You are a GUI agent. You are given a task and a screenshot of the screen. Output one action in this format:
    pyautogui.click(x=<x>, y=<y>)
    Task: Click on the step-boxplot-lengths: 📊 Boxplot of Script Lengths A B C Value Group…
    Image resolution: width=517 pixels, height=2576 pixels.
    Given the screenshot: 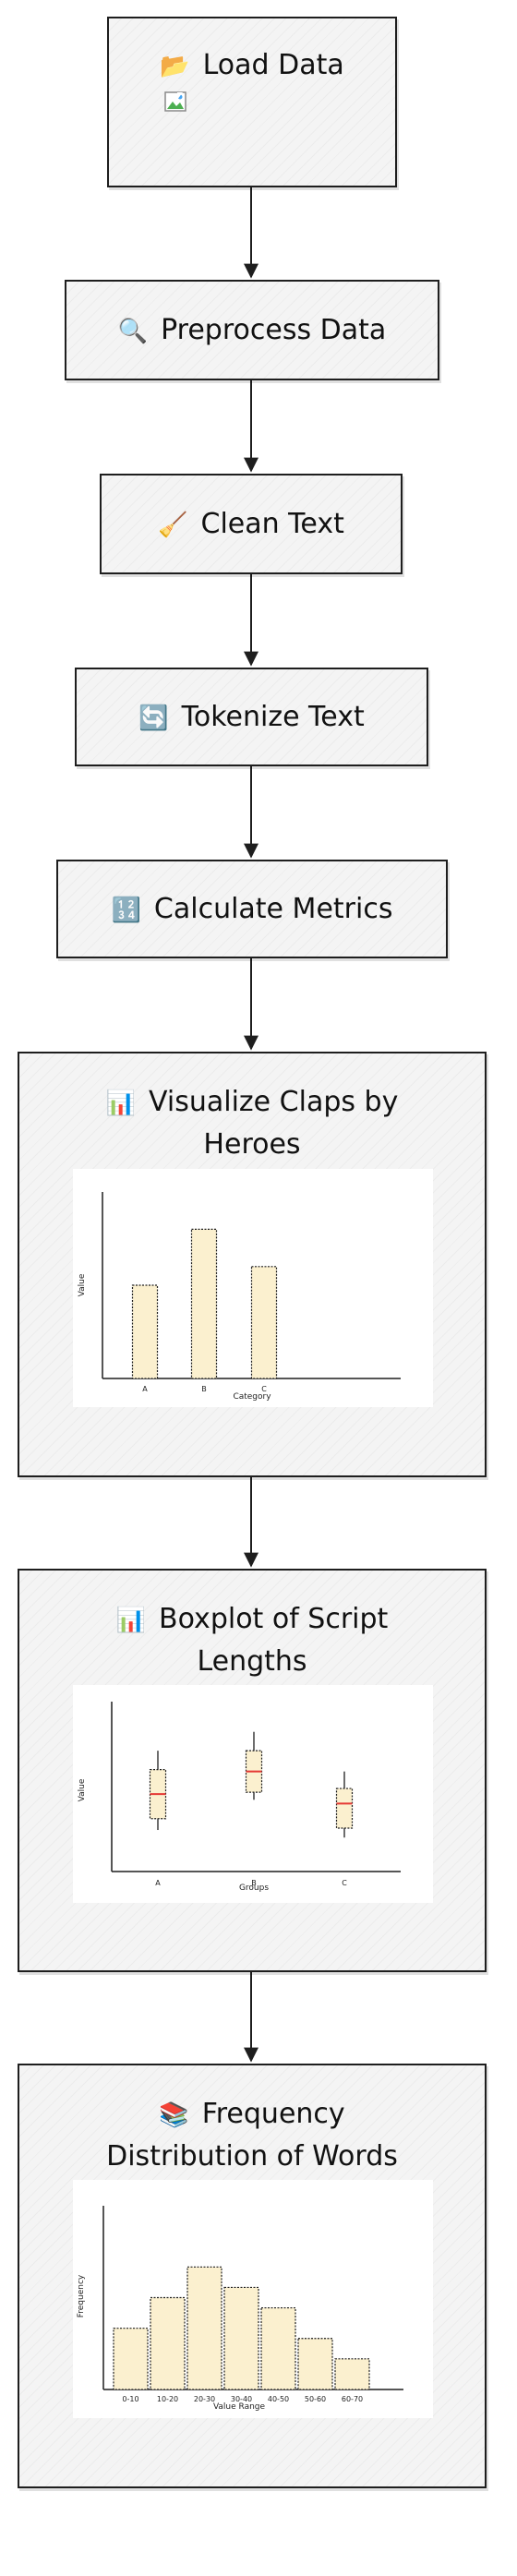 What is the action you would take?
    pyautogui.click(x=253, y=1770)
    